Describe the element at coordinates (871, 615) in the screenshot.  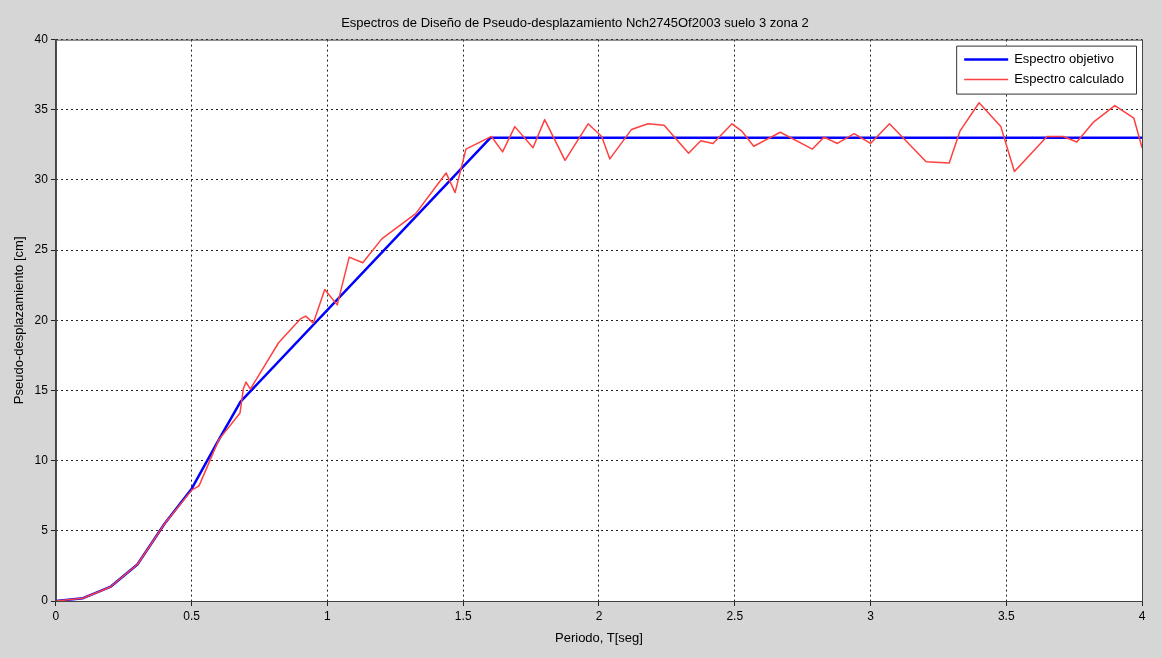
I see `x-tick-label: 3` at that location.